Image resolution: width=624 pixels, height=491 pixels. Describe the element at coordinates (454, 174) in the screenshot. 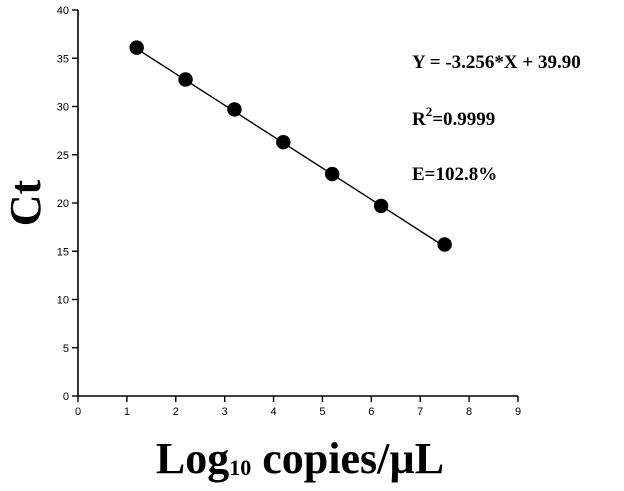

I see `efficiency-annotation: E=102.8%` at that location.